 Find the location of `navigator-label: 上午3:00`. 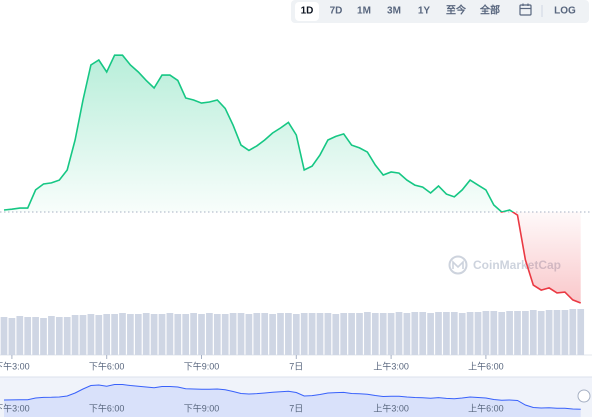

navigator-label: 上午3:00 is located at coordinates (391, 407).